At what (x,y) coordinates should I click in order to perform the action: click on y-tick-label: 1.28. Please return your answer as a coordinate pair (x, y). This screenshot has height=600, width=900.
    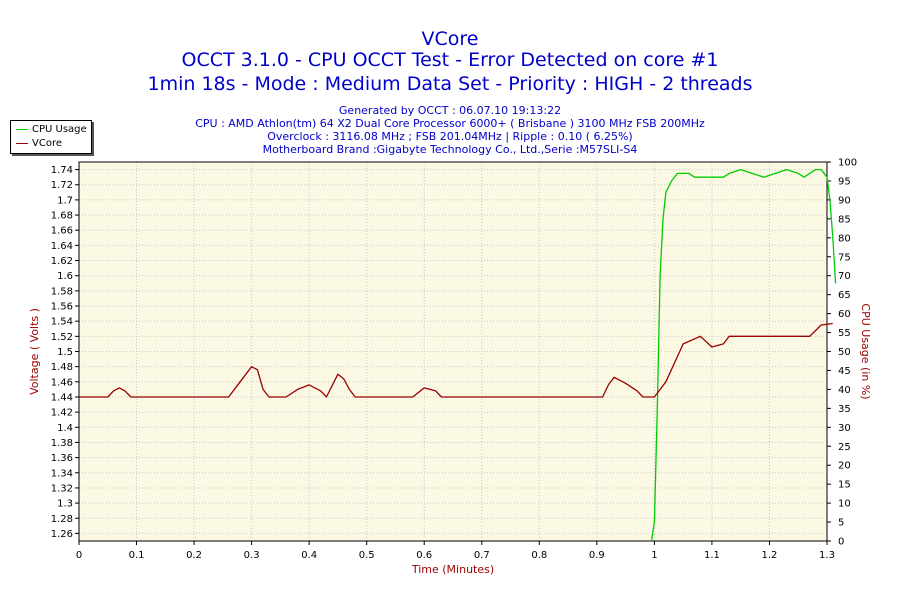
    Looking at the image, I should click on (62, 519).